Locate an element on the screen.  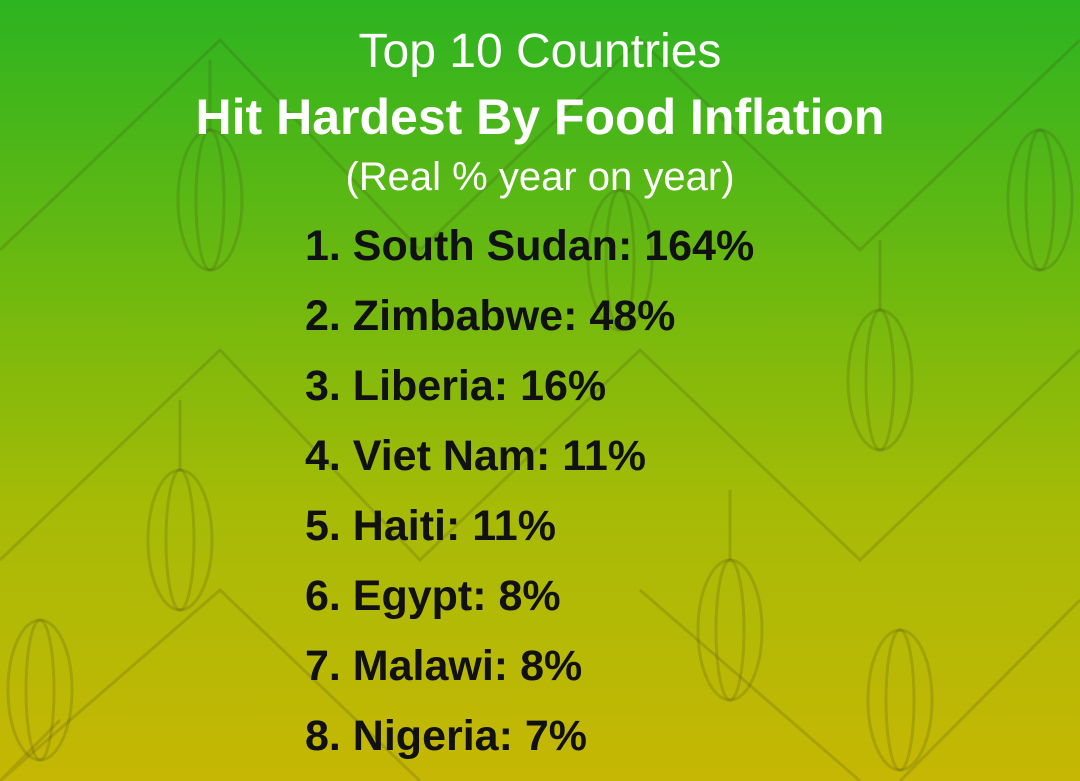
title: Top 10 Countries is located at coordinates (540, 51).